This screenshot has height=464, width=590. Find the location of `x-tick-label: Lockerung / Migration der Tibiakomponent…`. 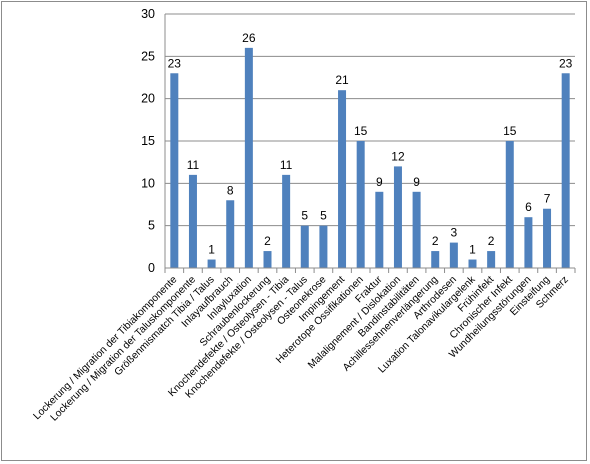

x-tick-label: Lockerung / Migration der Tibiakomponent… is located at coordinates (106, 348).